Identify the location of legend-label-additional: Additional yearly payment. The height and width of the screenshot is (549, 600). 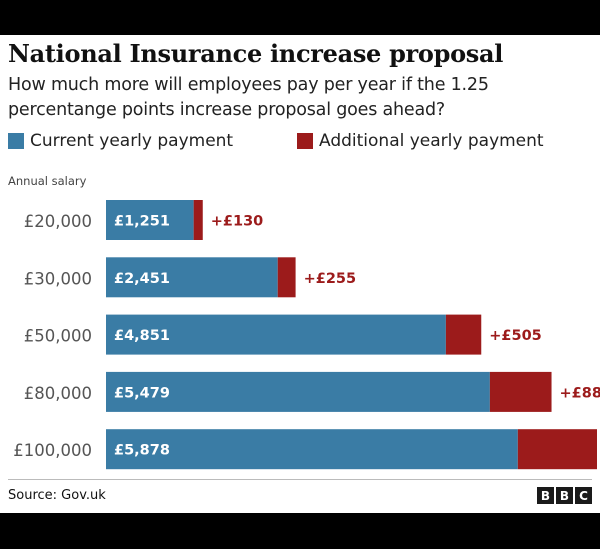
(431, 141).